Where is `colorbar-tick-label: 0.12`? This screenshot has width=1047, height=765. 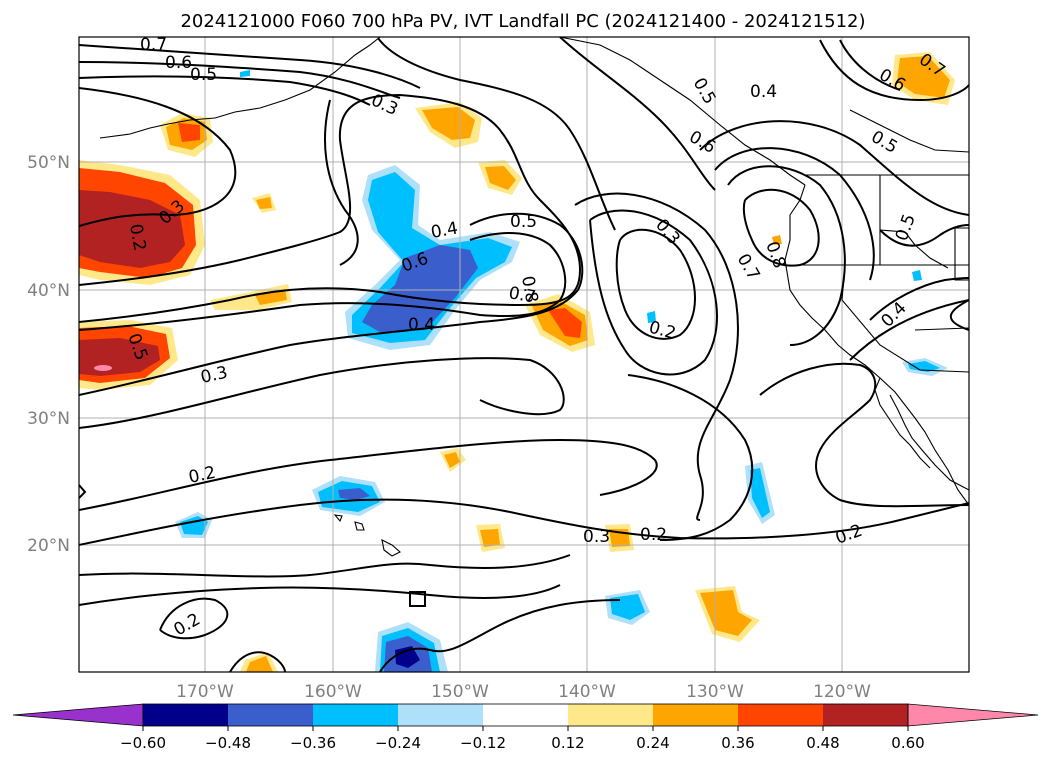 colorbar-tick-label: 0.12 is located at coordinates (567, 743).